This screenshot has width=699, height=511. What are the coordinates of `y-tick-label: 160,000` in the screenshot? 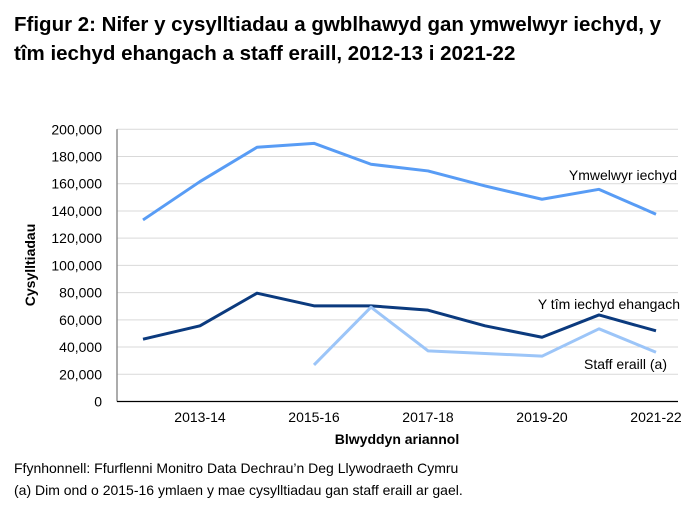 It's located at (76, 184).